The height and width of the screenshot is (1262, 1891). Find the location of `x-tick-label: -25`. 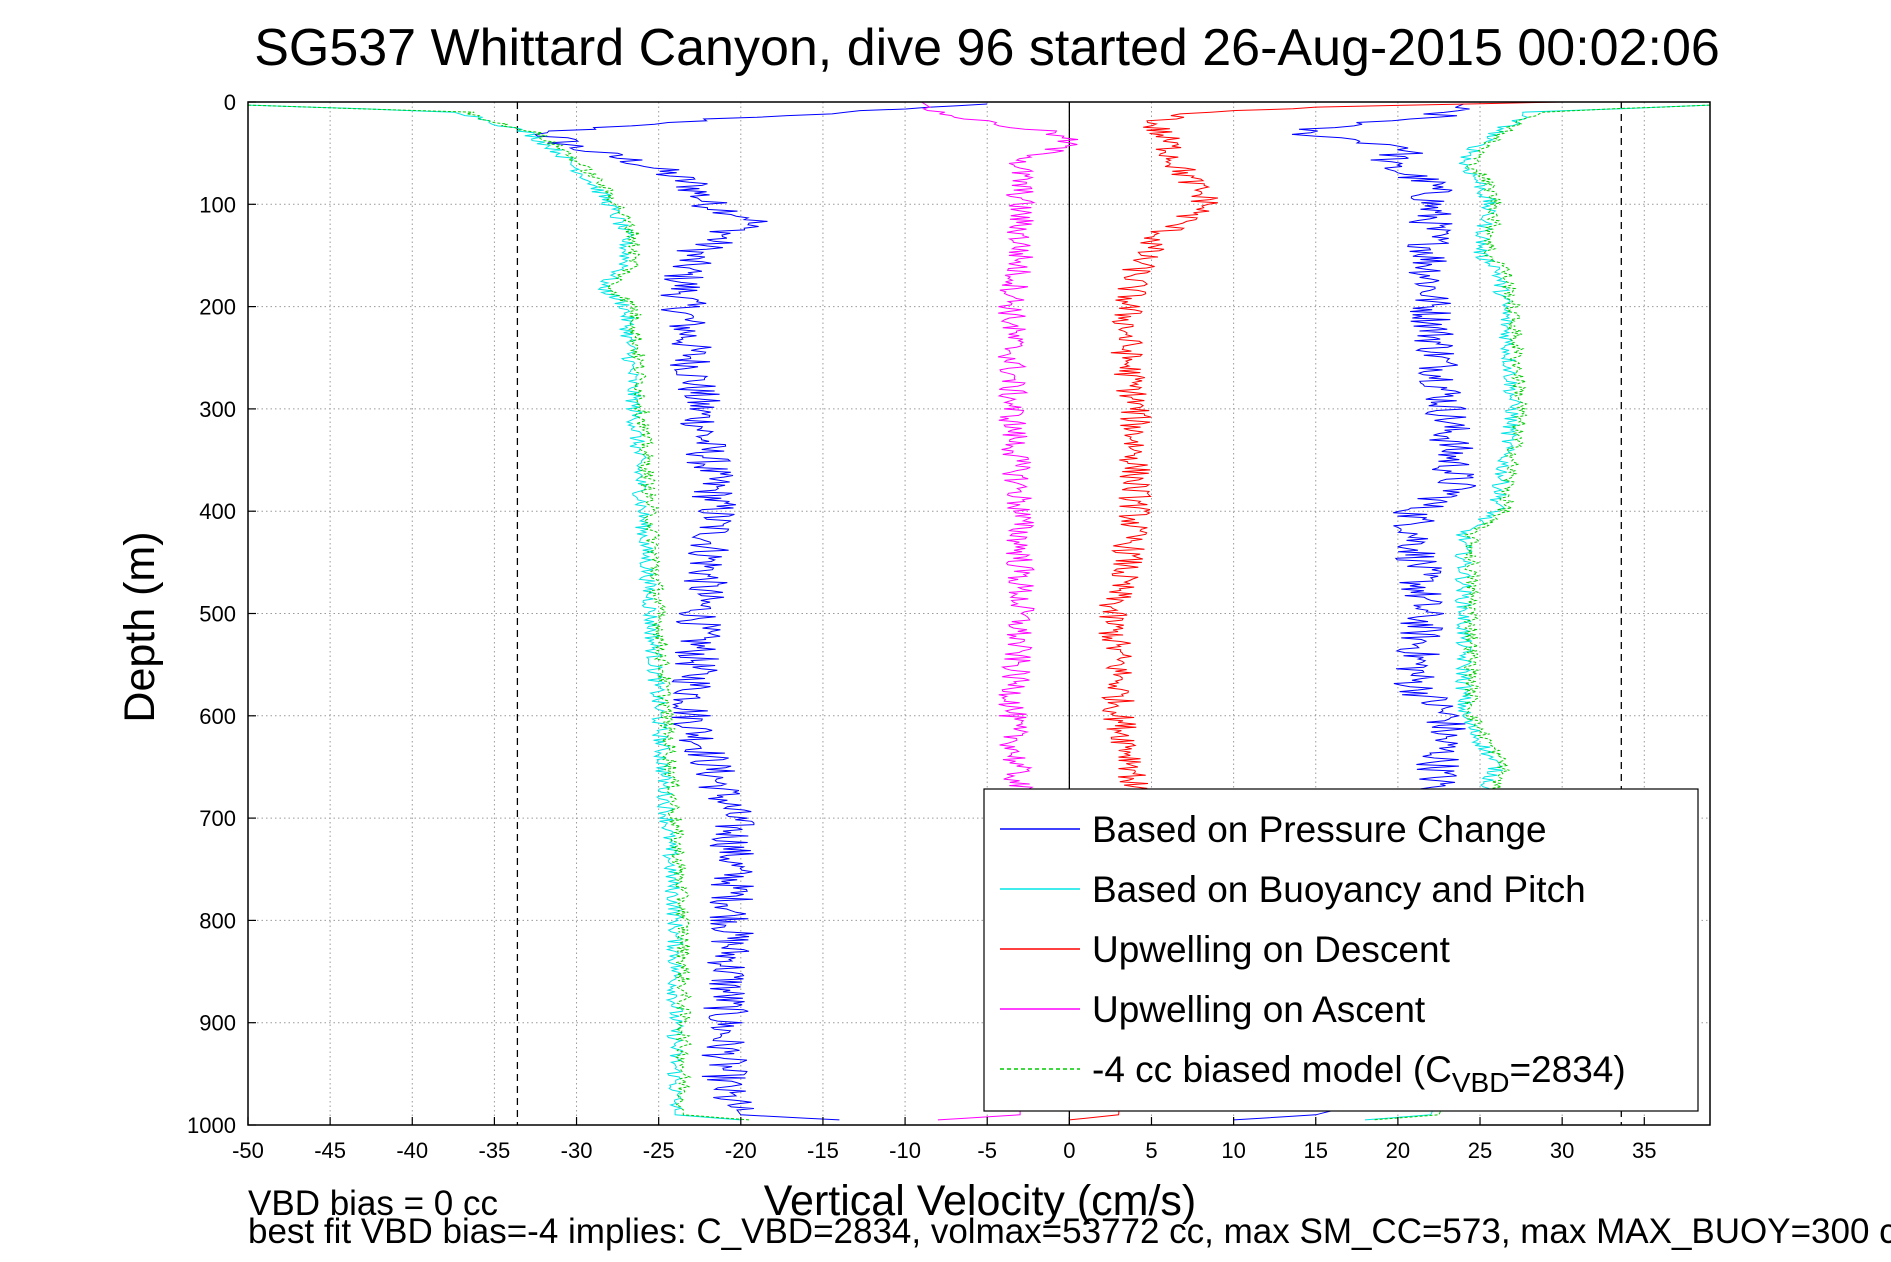

x-tick-label: -25 is located at coordinates (659, 1150).